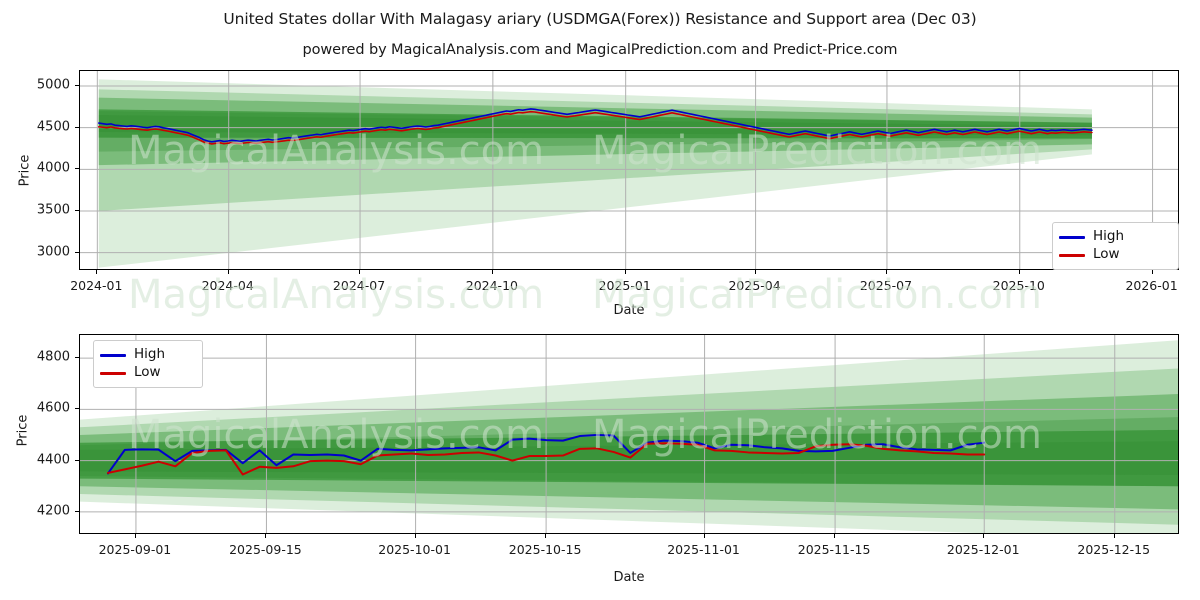 The height and width of the screenshot is (600, 1200). Describe the element at coordinates (1018, 285) in the screenshot. I see `x-tick-label: 2025-10` at that location.